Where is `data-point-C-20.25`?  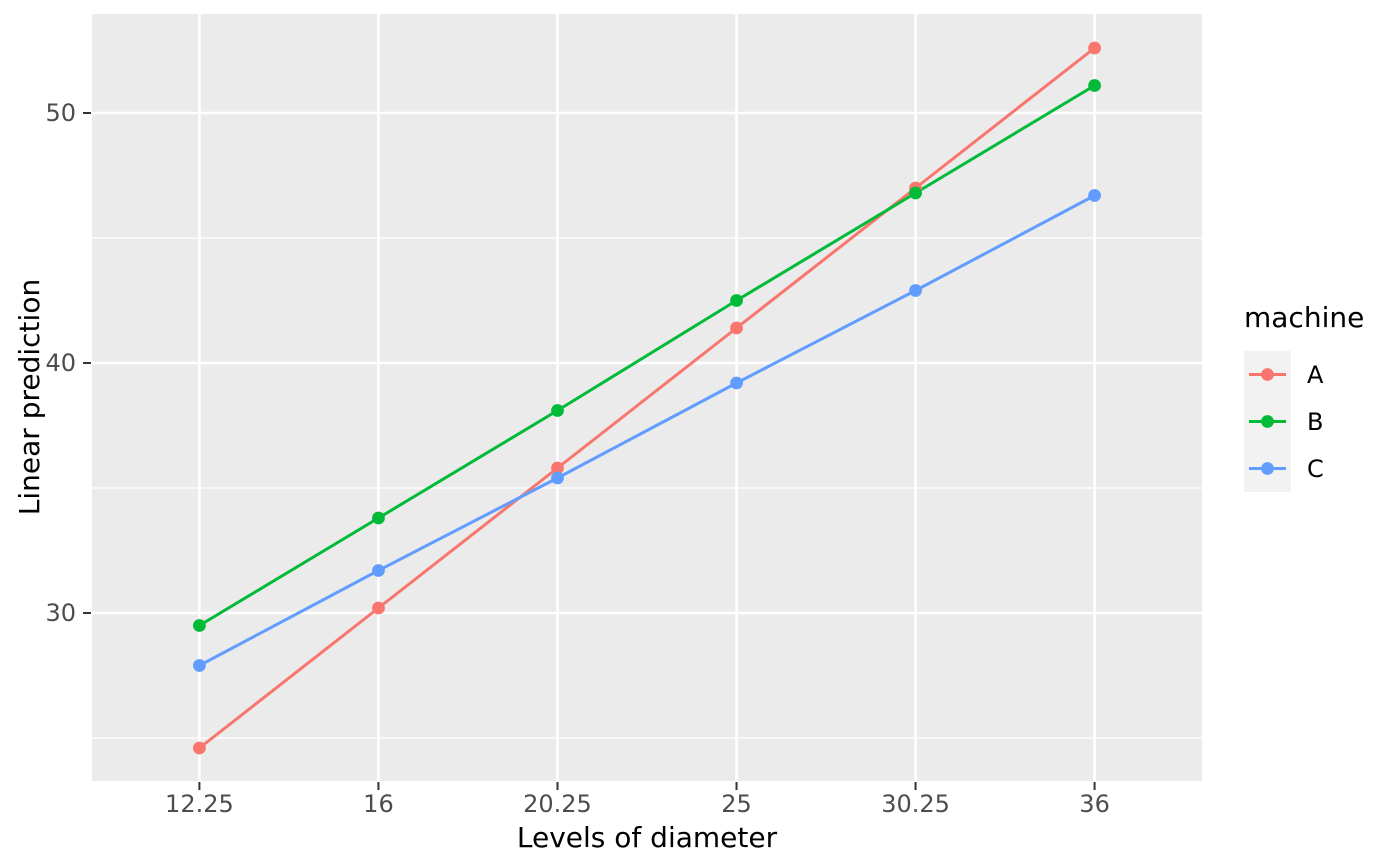
data-point-C-20.25 is located at coordinates (557, 478).